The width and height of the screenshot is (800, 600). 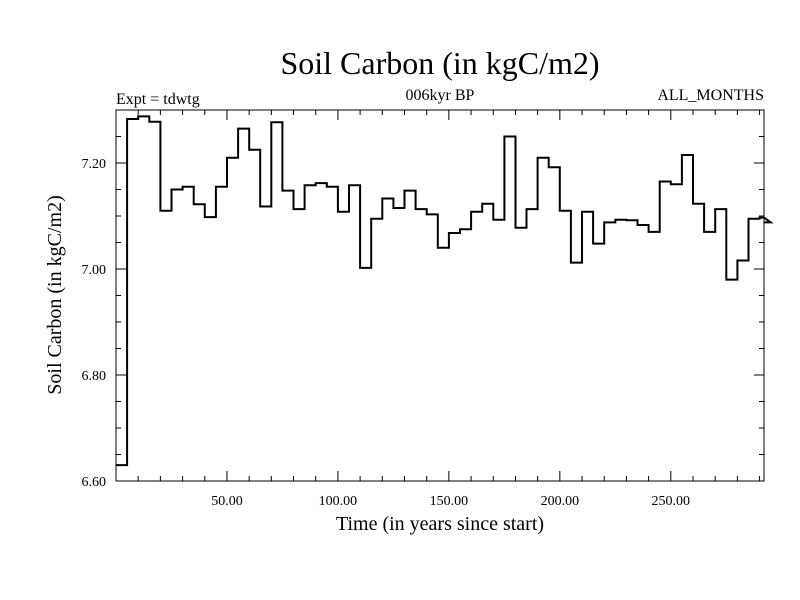 I want to click on y-tick-label: 6.60, so click(x=94, y=482).